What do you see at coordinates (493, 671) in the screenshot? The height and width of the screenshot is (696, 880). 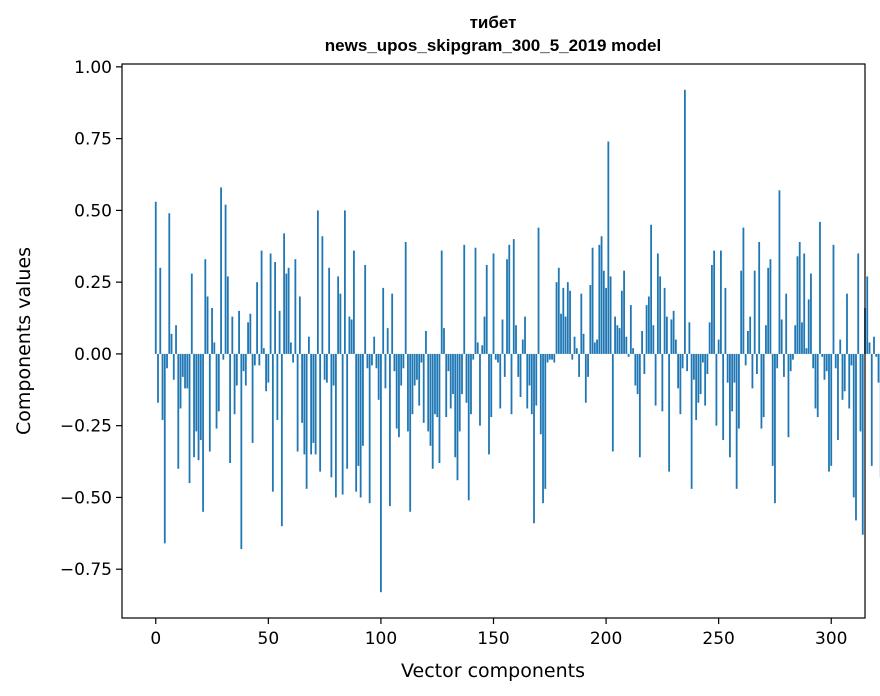 I see `x-axis-label: Vector components` at bounding box center [493, 671].